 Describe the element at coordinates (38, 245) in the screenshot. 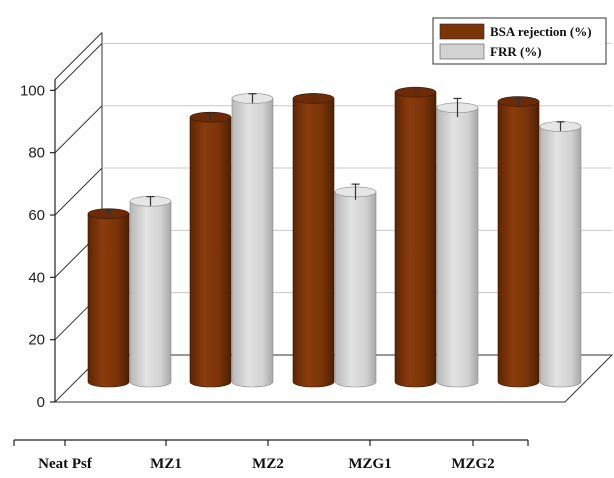

I see `y-axis: 0 20 40 60 80 100` at that location.